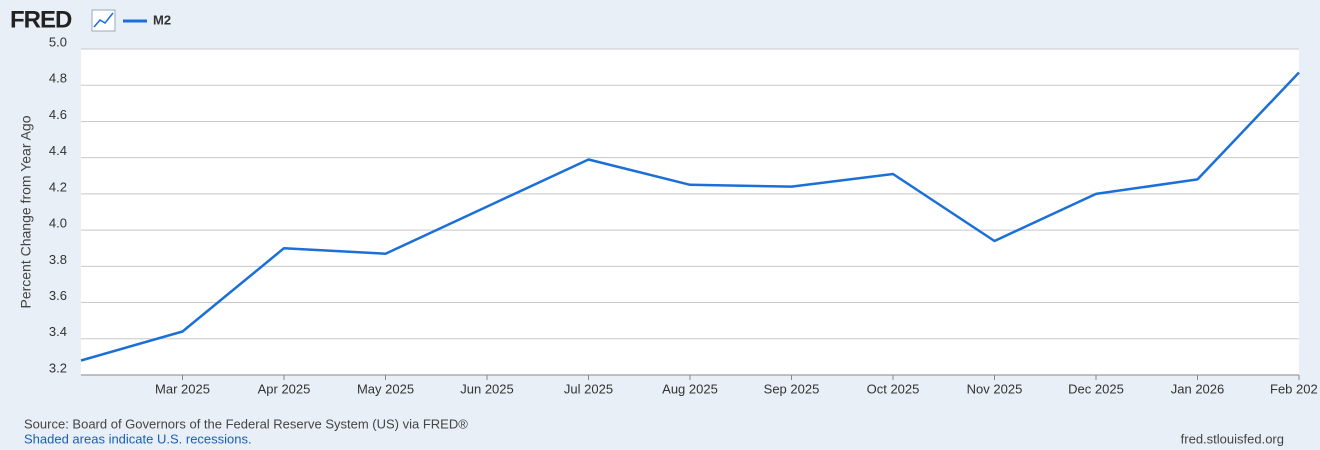 The width and height of the screenshot is (1320, 450). Describe the element at coordinates (182, 388) in the screenshot. I see `x-tick-label: Mar 2025` at that location.